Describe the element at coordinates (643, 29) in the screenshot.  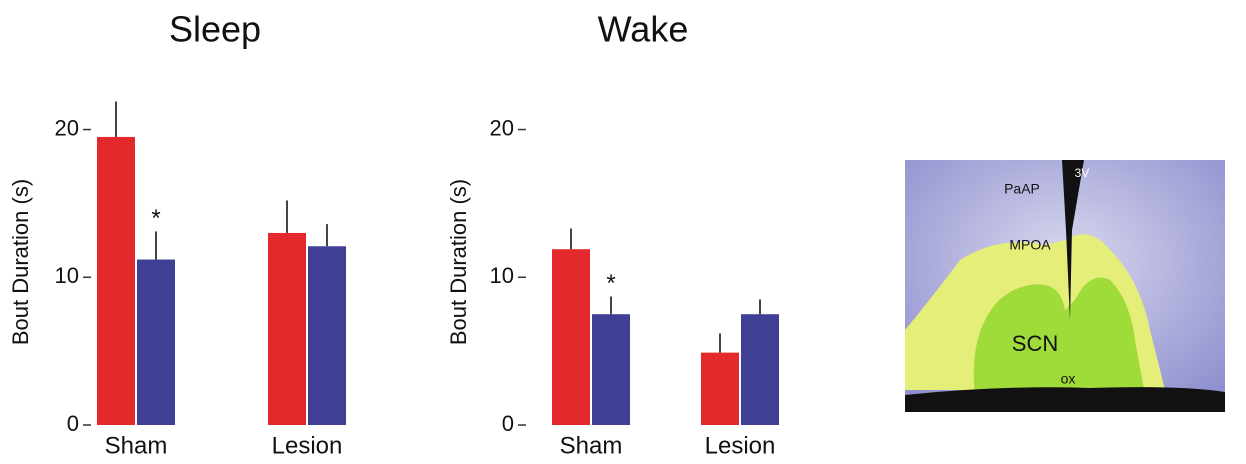
I see `chart-title: Wake` at that location.